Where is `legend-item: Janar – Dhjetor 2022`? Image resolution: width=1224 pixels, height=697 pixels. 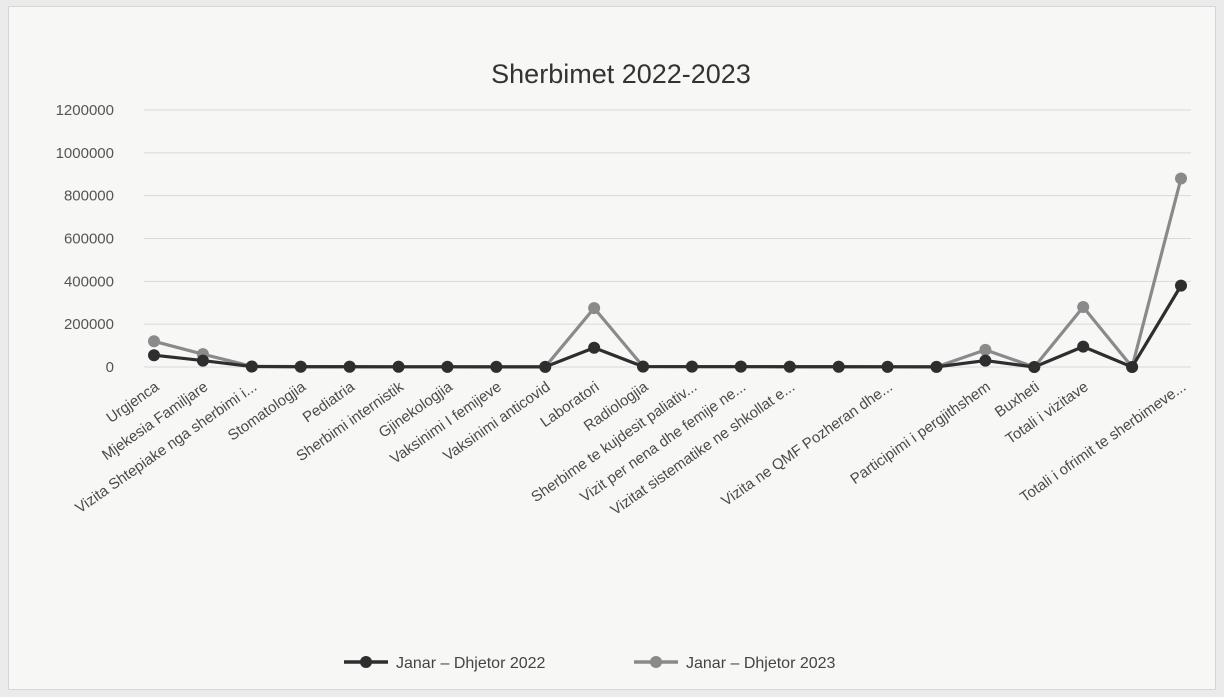
legend-item: Janar – Dhjetor 2022 is located at coordinates (445, 663).